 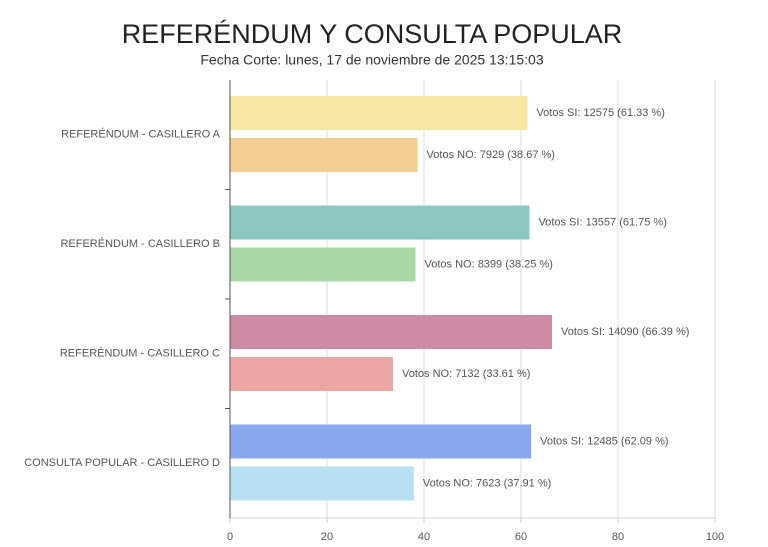 What do you see at coordinates (327, 537) in the screenshot?
I see `x-tick-label: 20` at bounding box center [327, 537].